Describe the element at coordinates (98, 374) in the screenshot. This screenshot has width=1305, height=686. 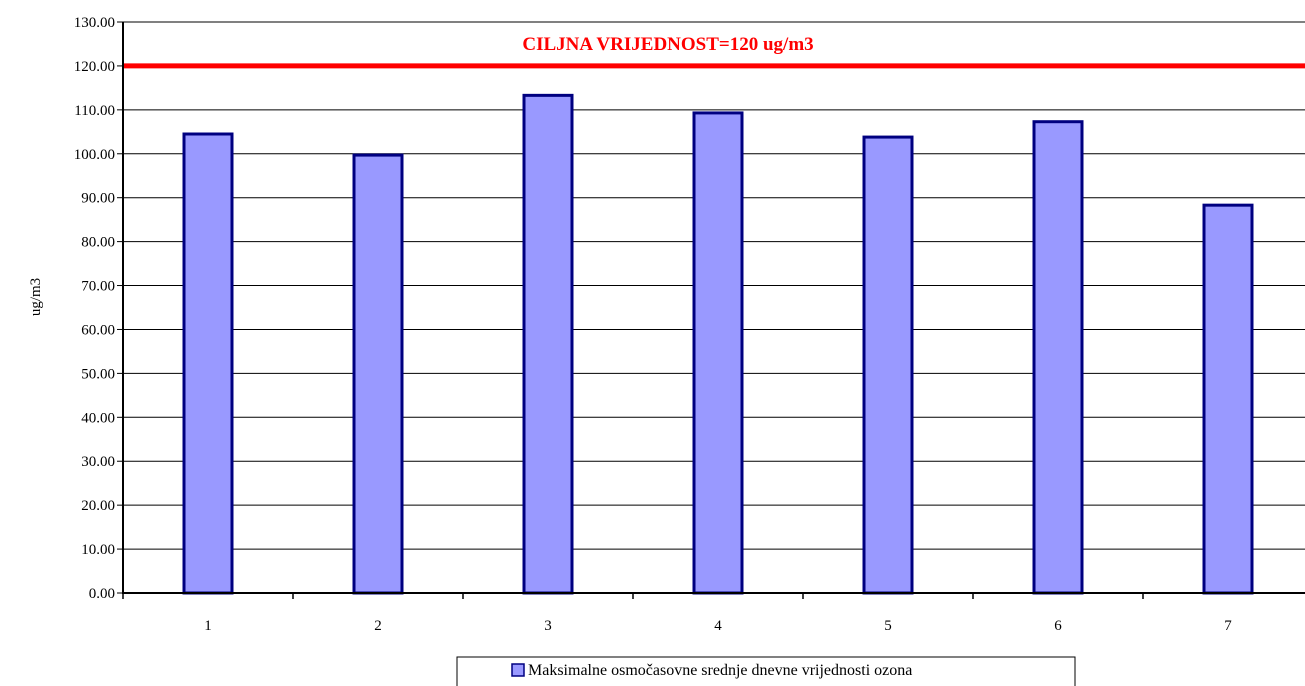
I see `y-tick-label: 50.00` at that location.